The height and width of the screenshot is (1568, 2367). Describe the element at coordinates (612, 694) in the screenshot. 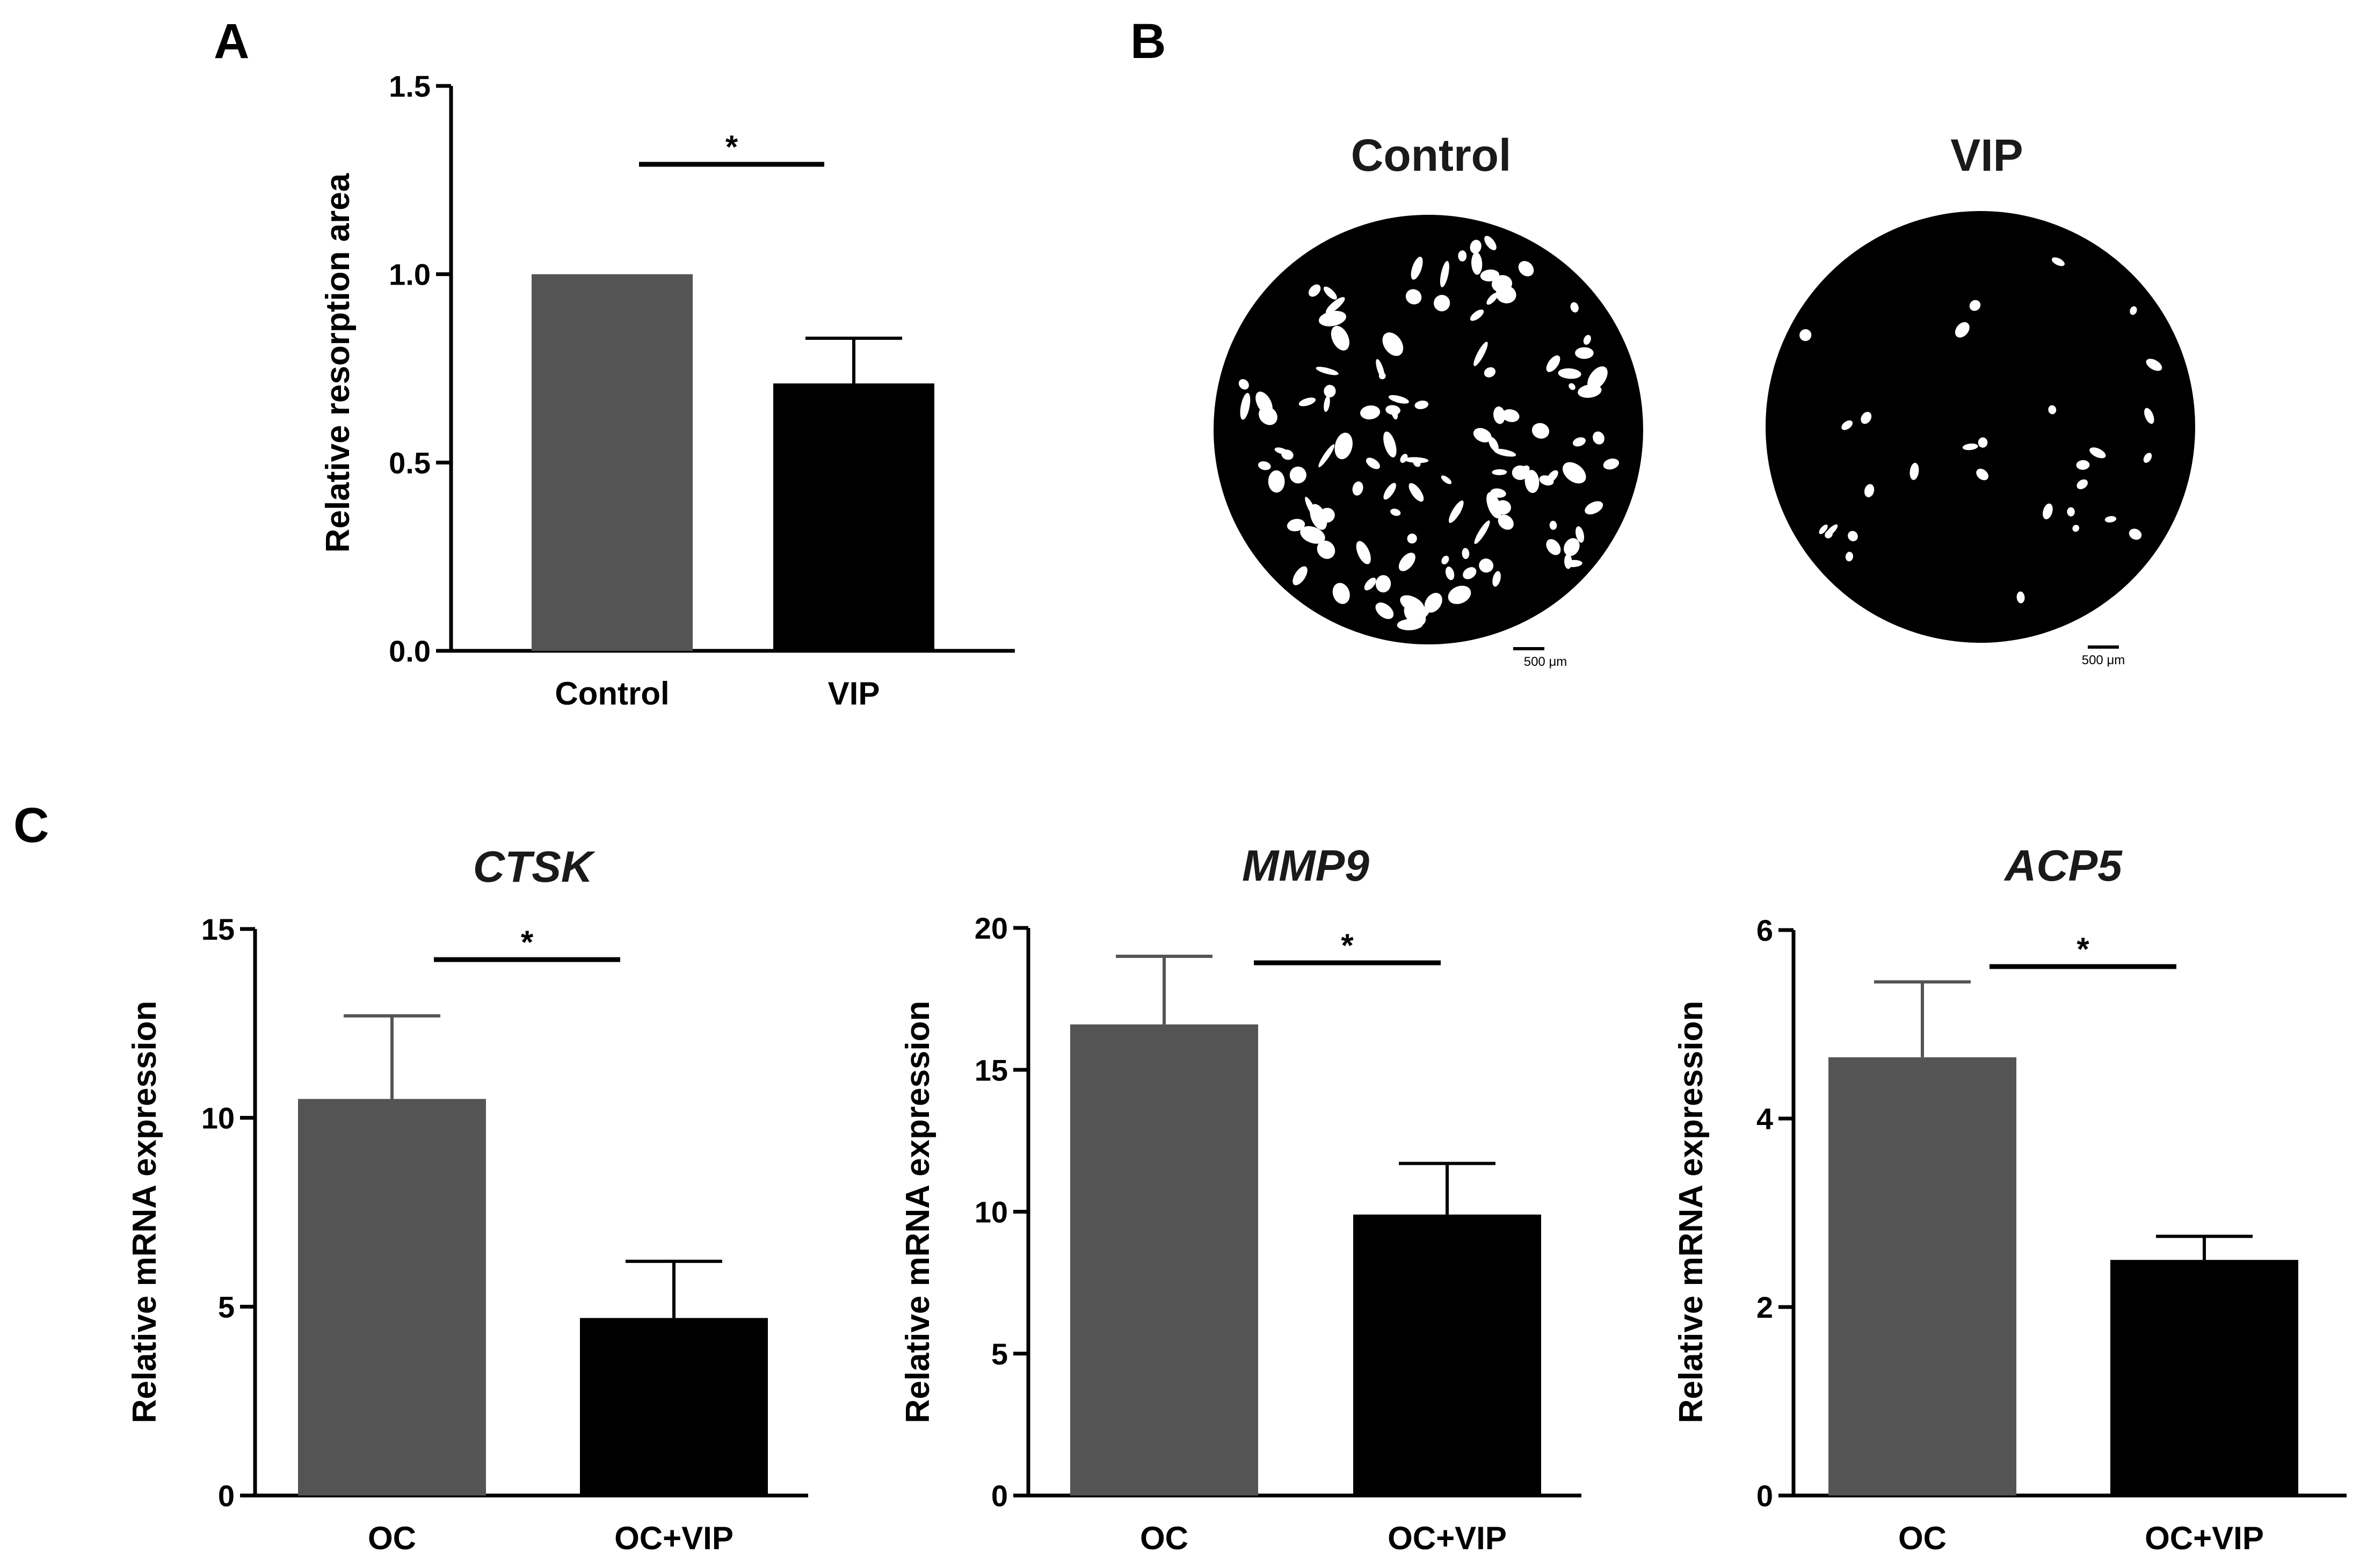

I see `x-tick-label: Control` at that location.